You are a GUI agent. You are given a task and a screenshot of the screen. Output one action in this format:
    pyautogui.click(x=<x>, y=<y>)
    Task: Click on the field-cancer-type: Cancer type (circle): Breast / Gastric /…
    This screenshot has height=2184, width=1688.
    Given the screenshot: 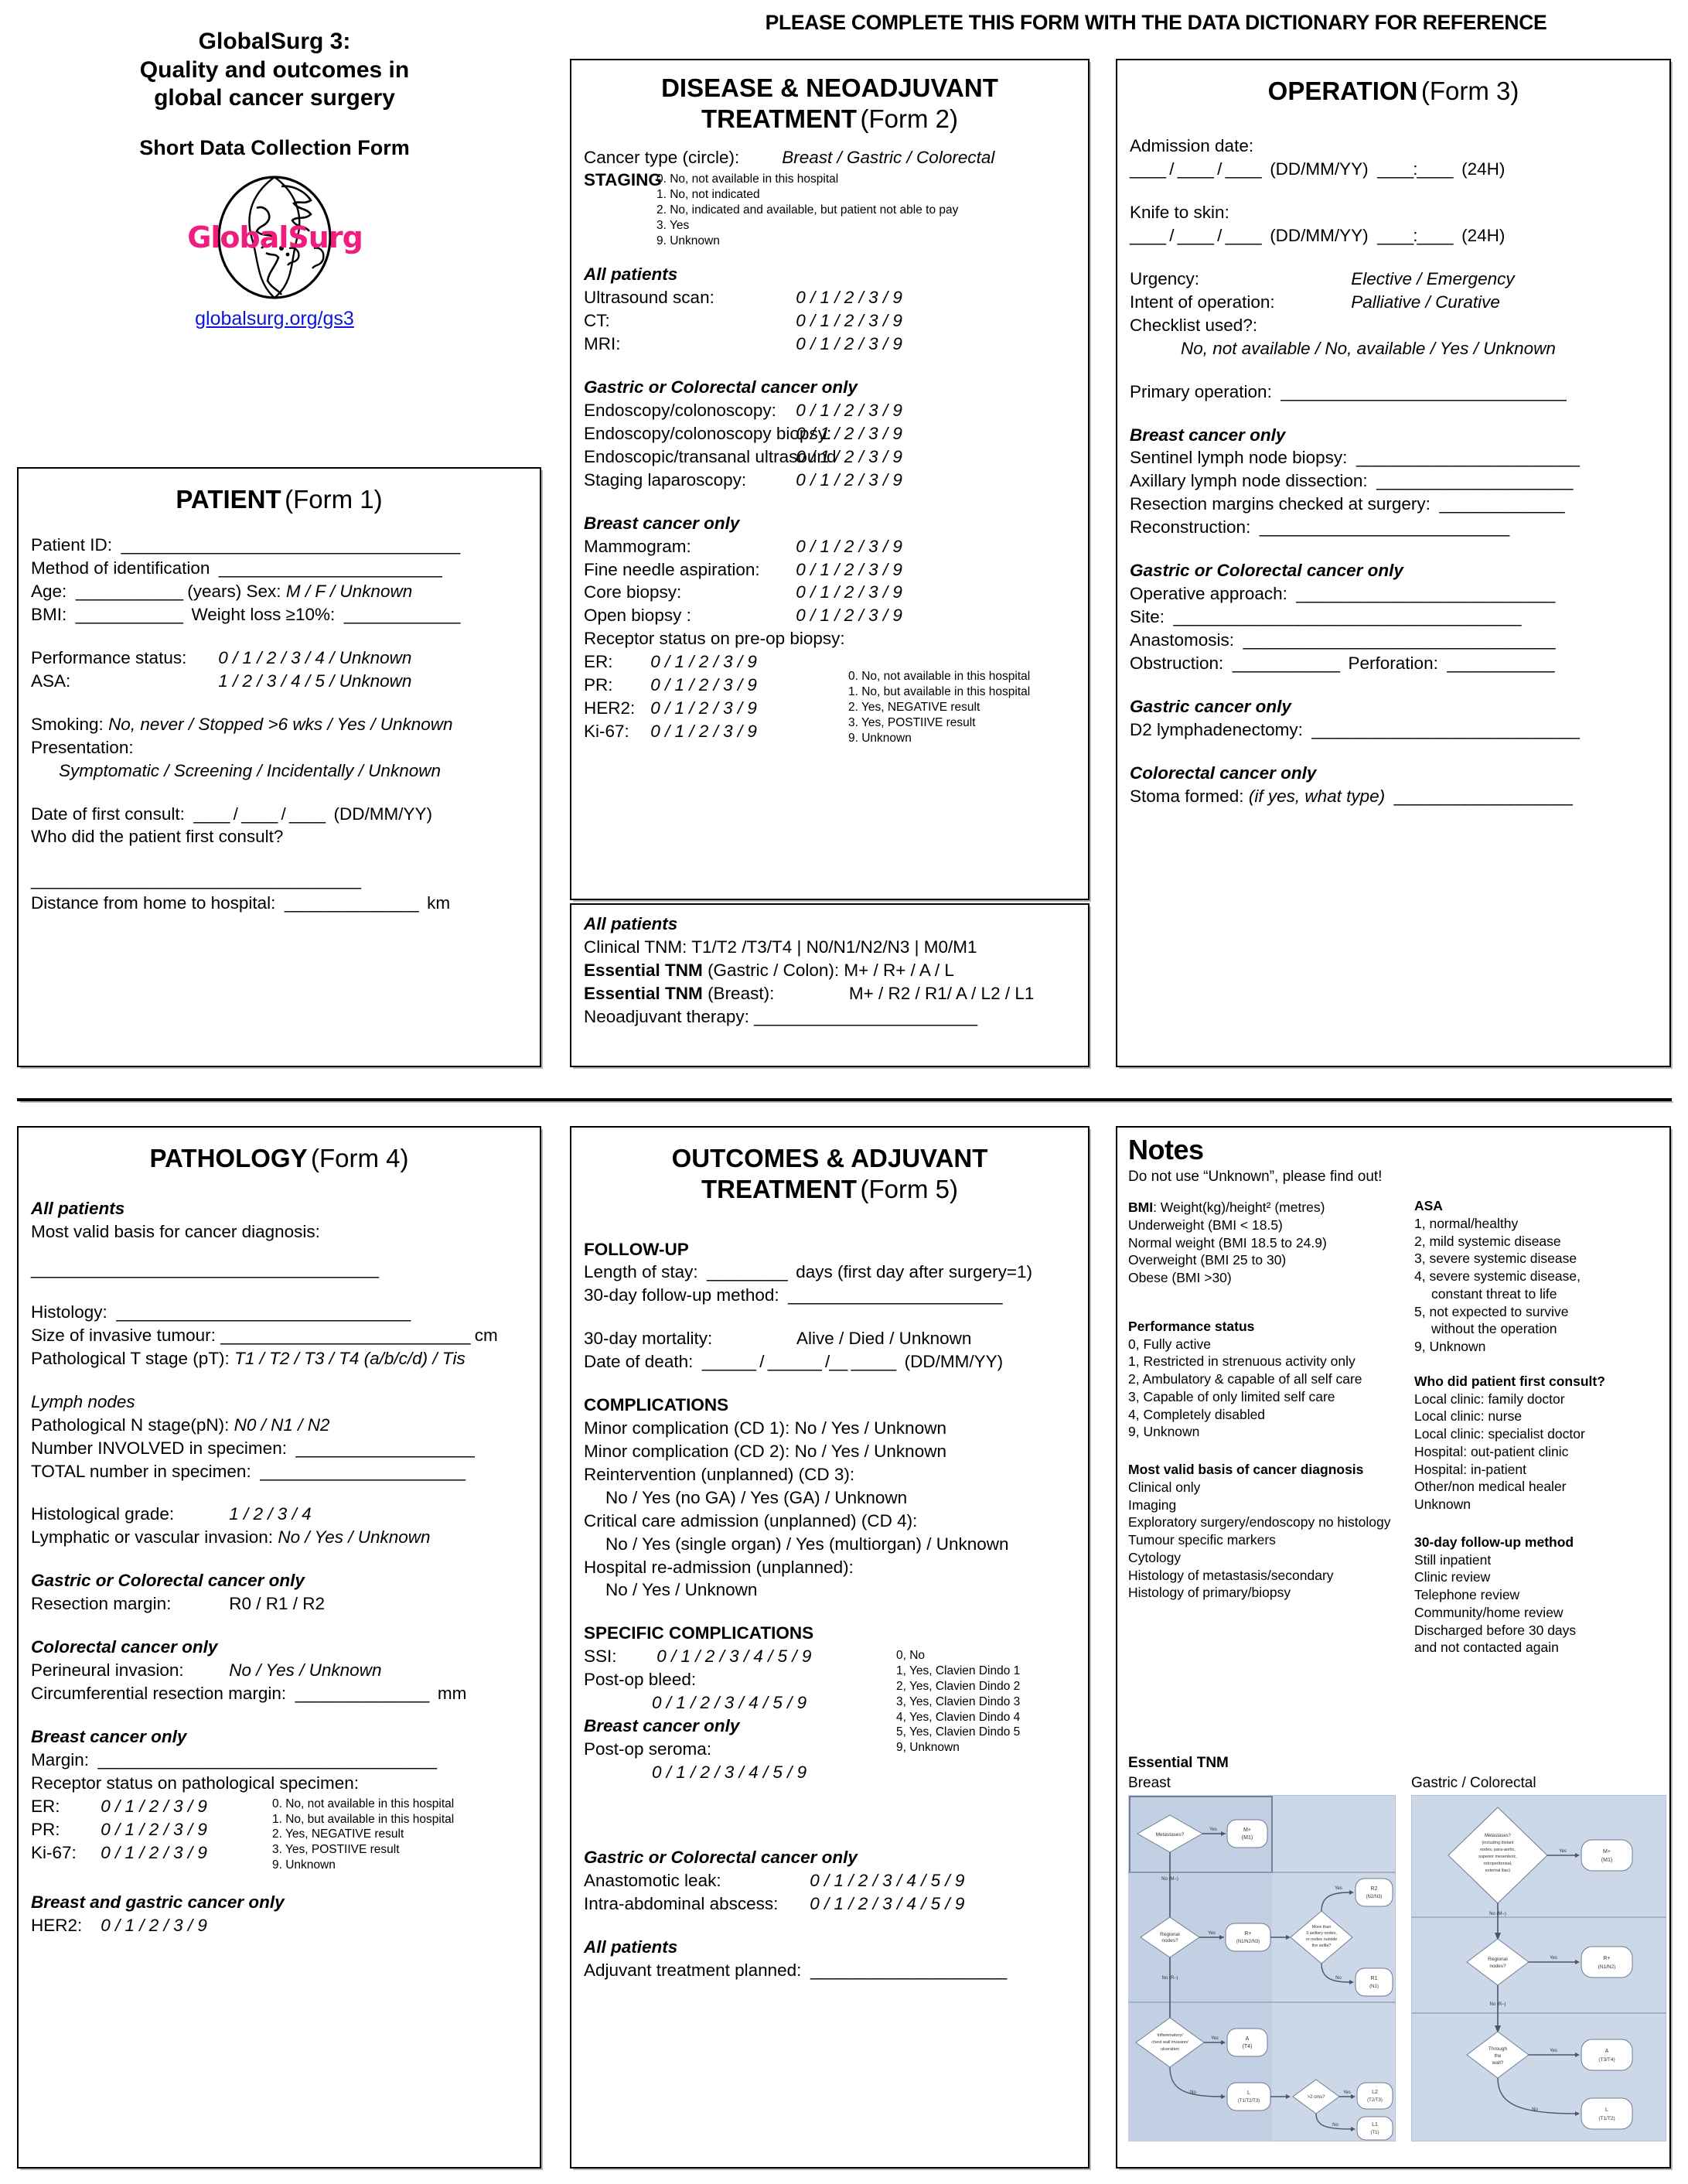 What is the action you would take?
    pyautogui.click(x=830, y=157)
    